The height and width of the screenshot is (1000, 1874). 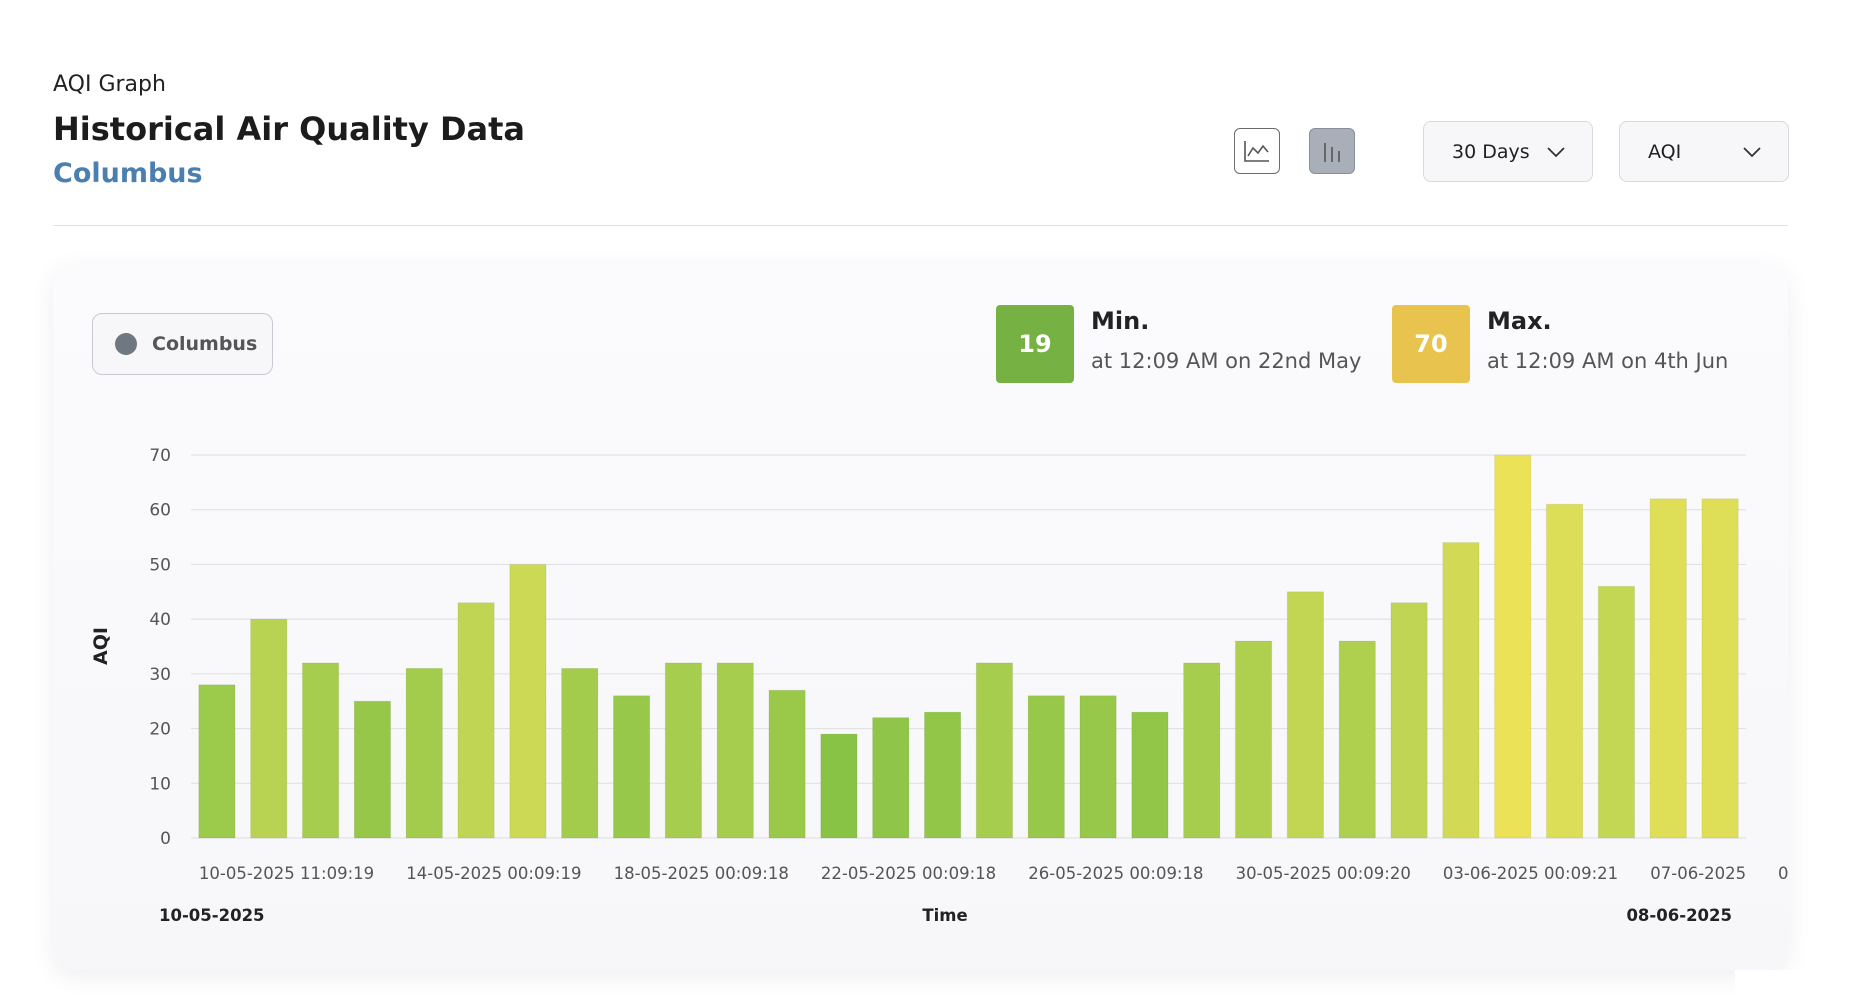 What do you see at coordinates (1704, 151) in the screenshot?
I see `metric-dropdown: AQI` at bounding box center [1704, 151].